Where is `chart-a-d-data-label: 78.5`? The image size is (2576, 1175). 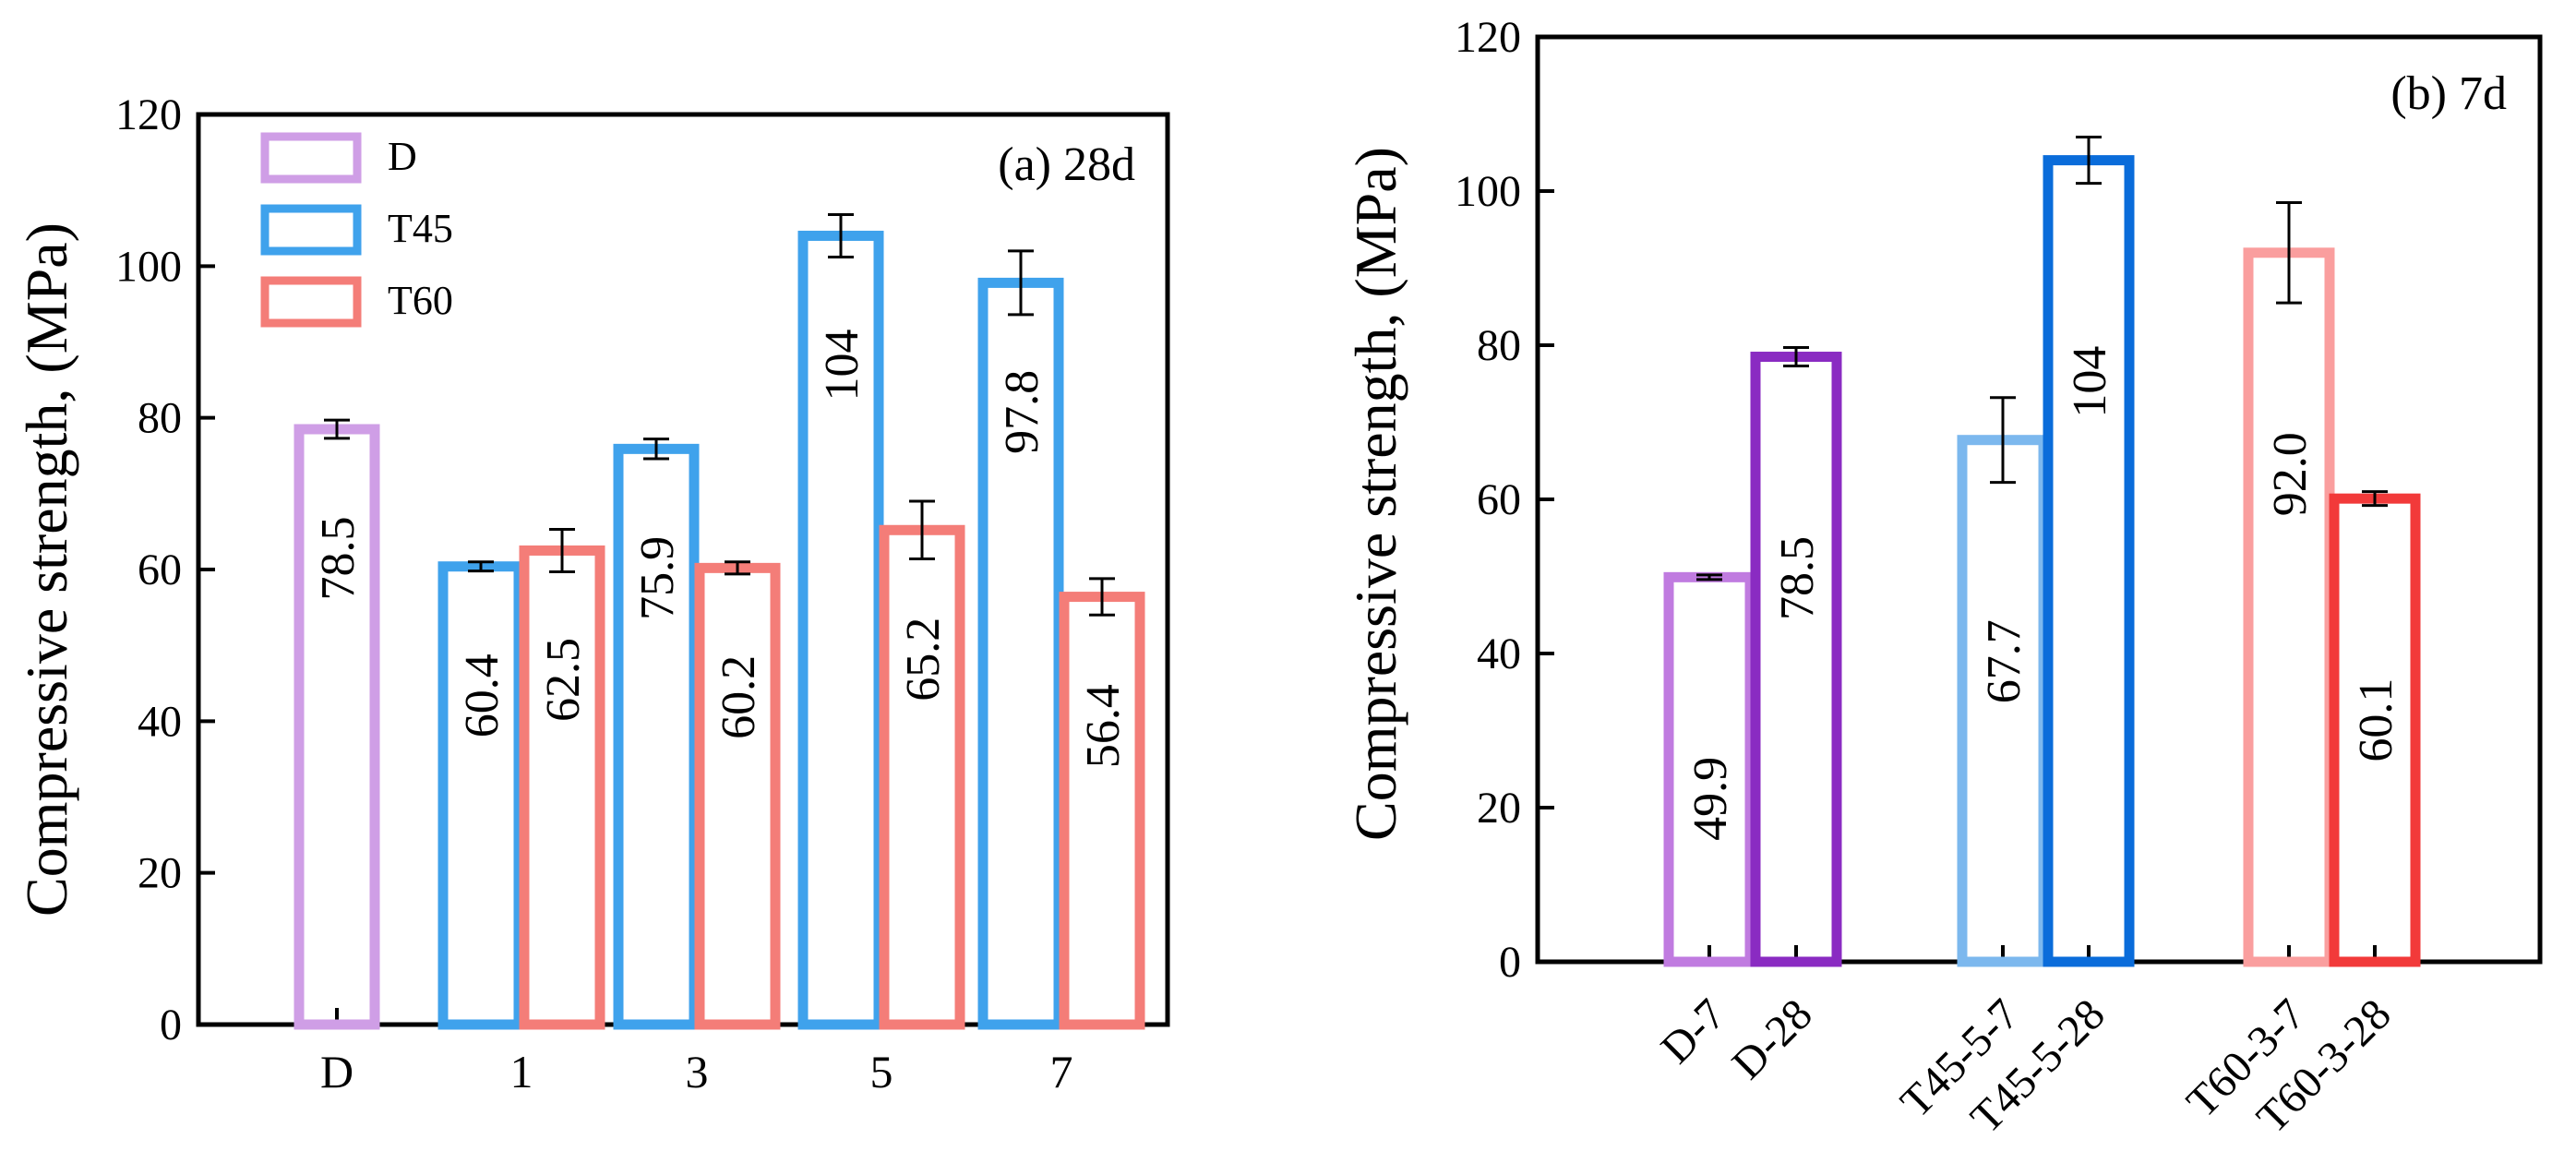
chart-a-d-data-label: 78.5 is located at coordinates (339, 558).